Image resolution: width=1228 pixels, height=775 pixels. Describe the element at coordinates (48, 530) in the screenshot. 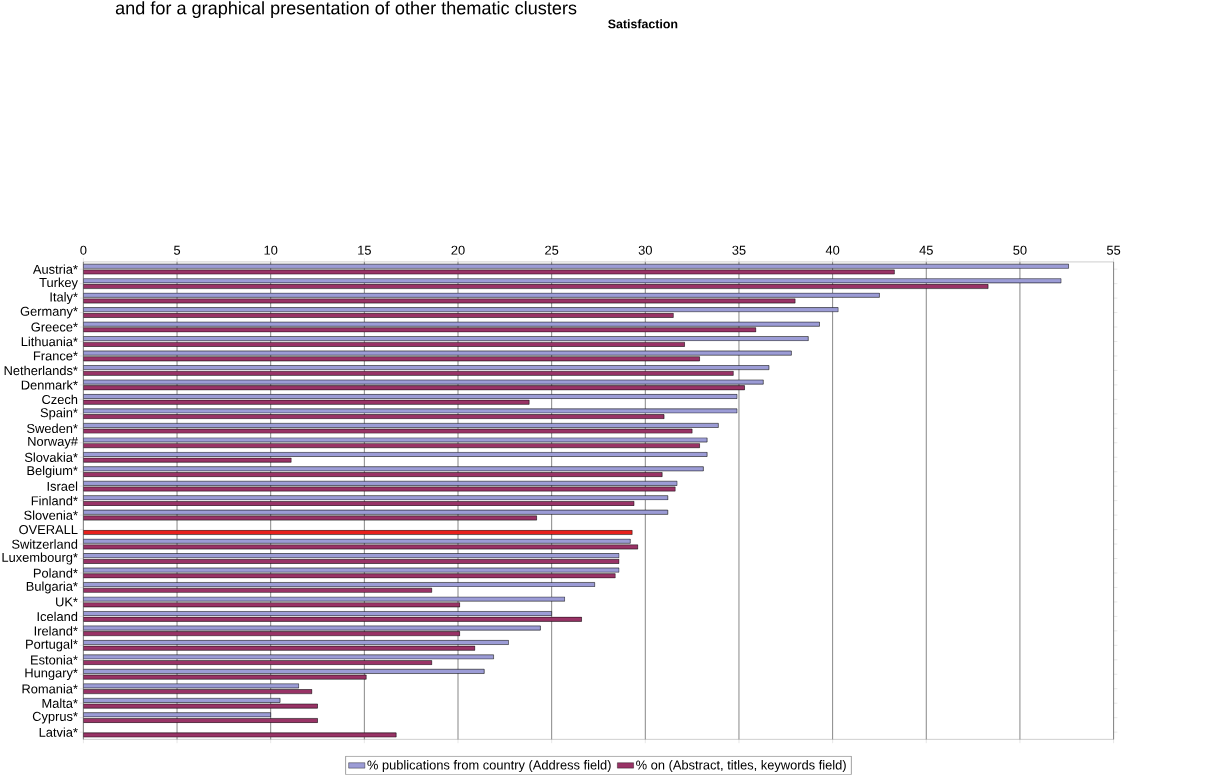

I see `y-tick-label: OVERALL` at that location.